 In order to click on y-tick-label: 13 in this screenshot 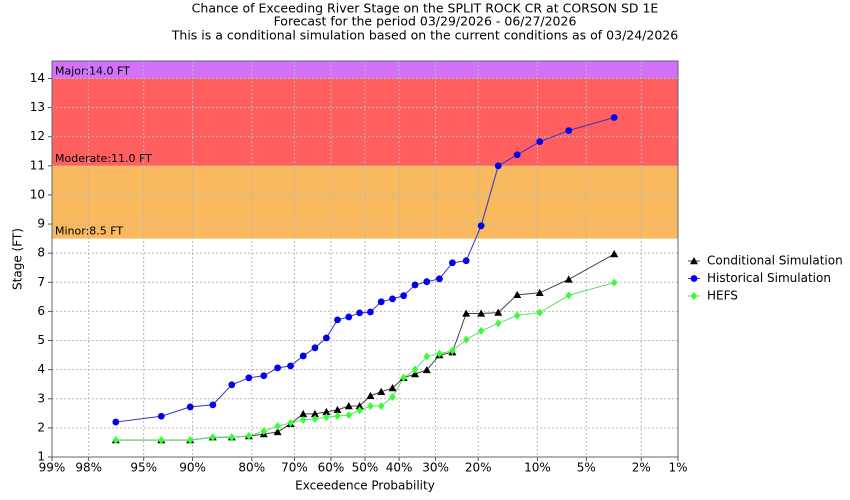, I will do `click(37, 107)`.